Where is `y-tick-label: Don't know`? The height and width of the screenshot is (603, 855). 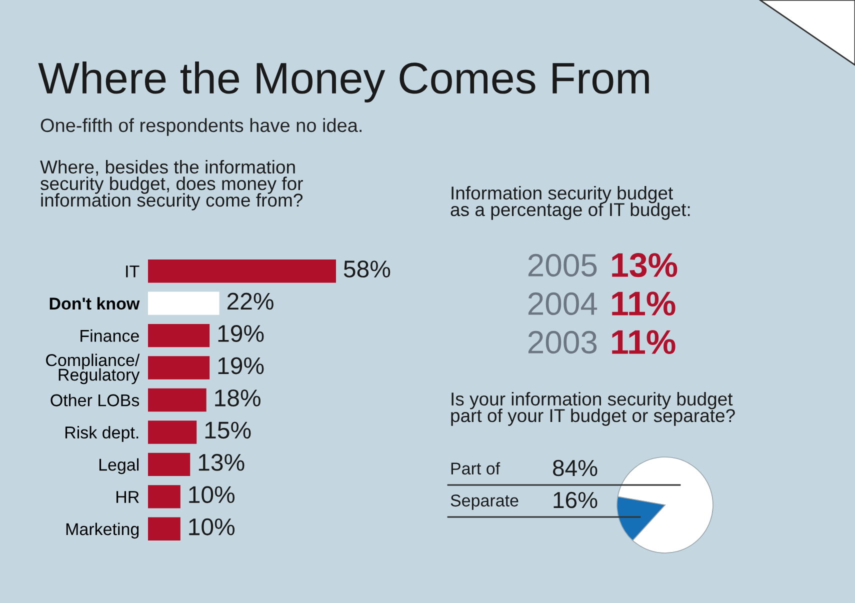
y-tick-label: Don't know is located at coordinates (95, 303).